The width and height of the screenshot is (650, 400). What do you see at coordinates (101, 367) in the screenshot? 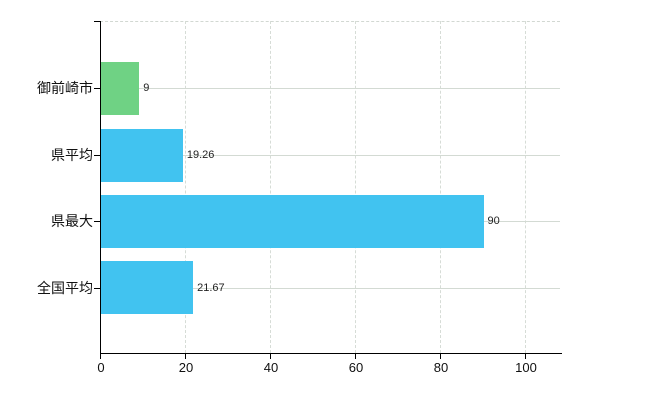
I see `x-tick-label: 0` at bounding box center [101, 367].